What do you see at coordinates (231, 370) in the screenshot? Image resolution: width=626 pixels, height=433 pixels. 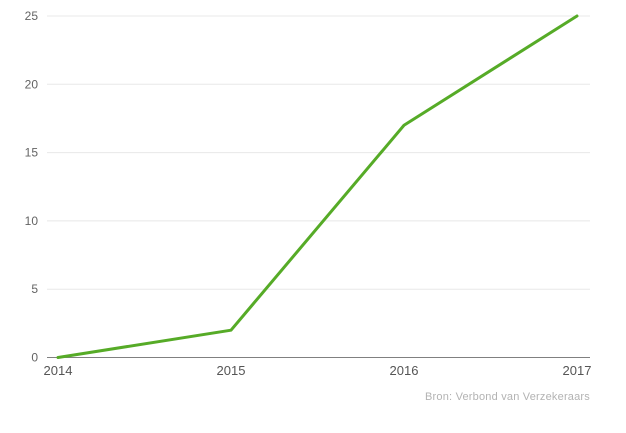 I see `x-tick-label: 2015` at bounding box center [231, 370].